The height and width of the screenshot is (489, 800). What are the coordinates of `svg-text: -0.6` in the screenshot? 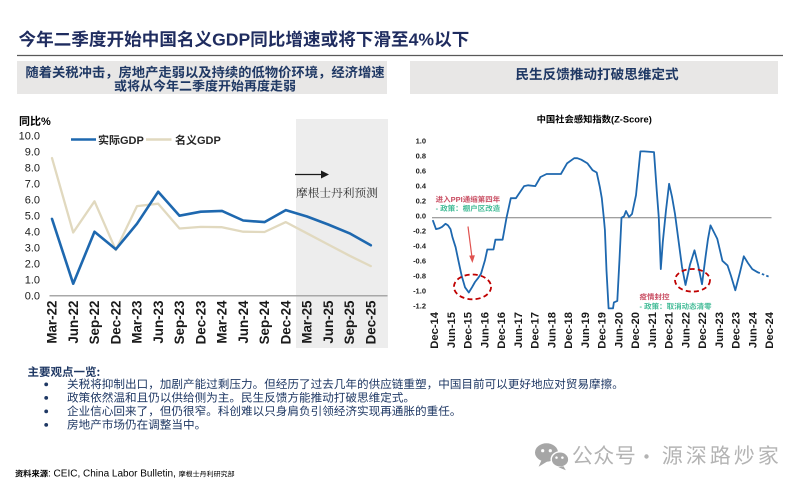 It's located at (419, 261).